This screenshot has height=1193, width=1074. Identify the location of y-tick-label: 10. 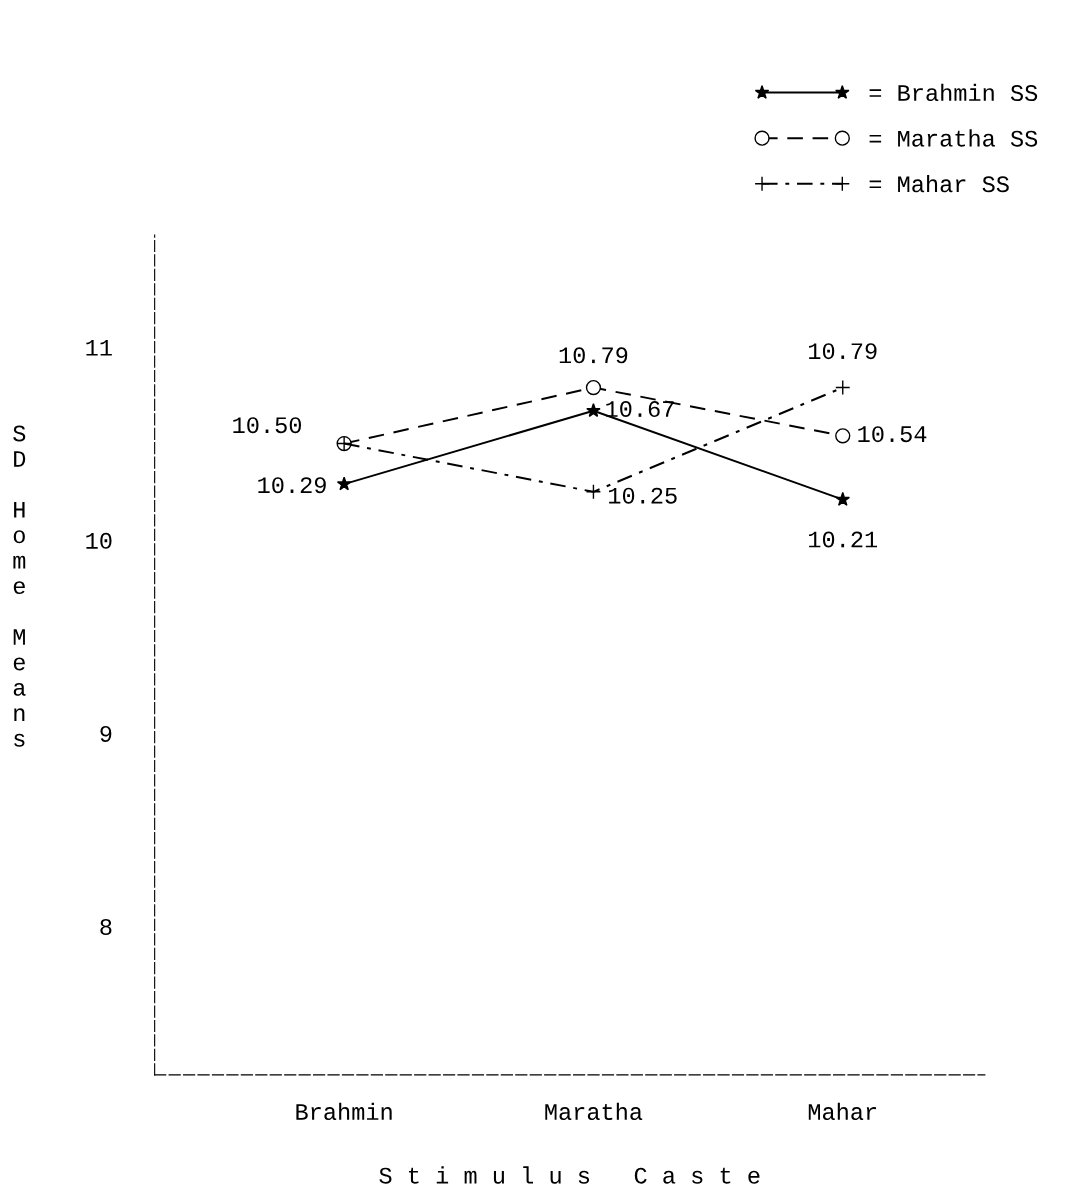
(99, 540).